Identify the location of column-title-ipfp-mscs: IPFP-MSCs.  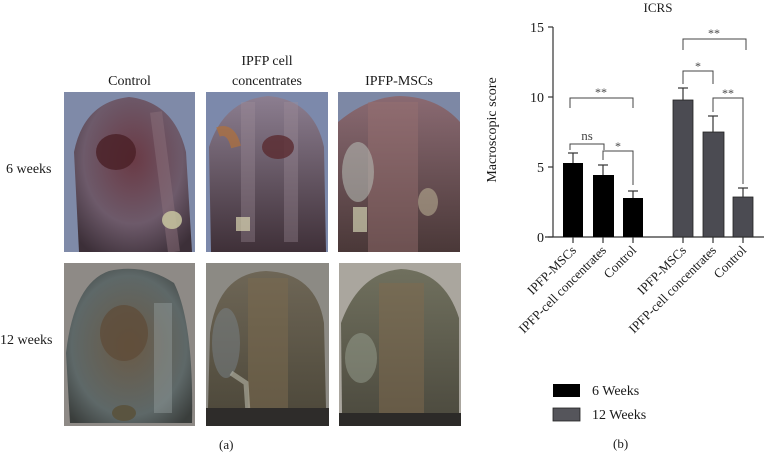
(399, 82).